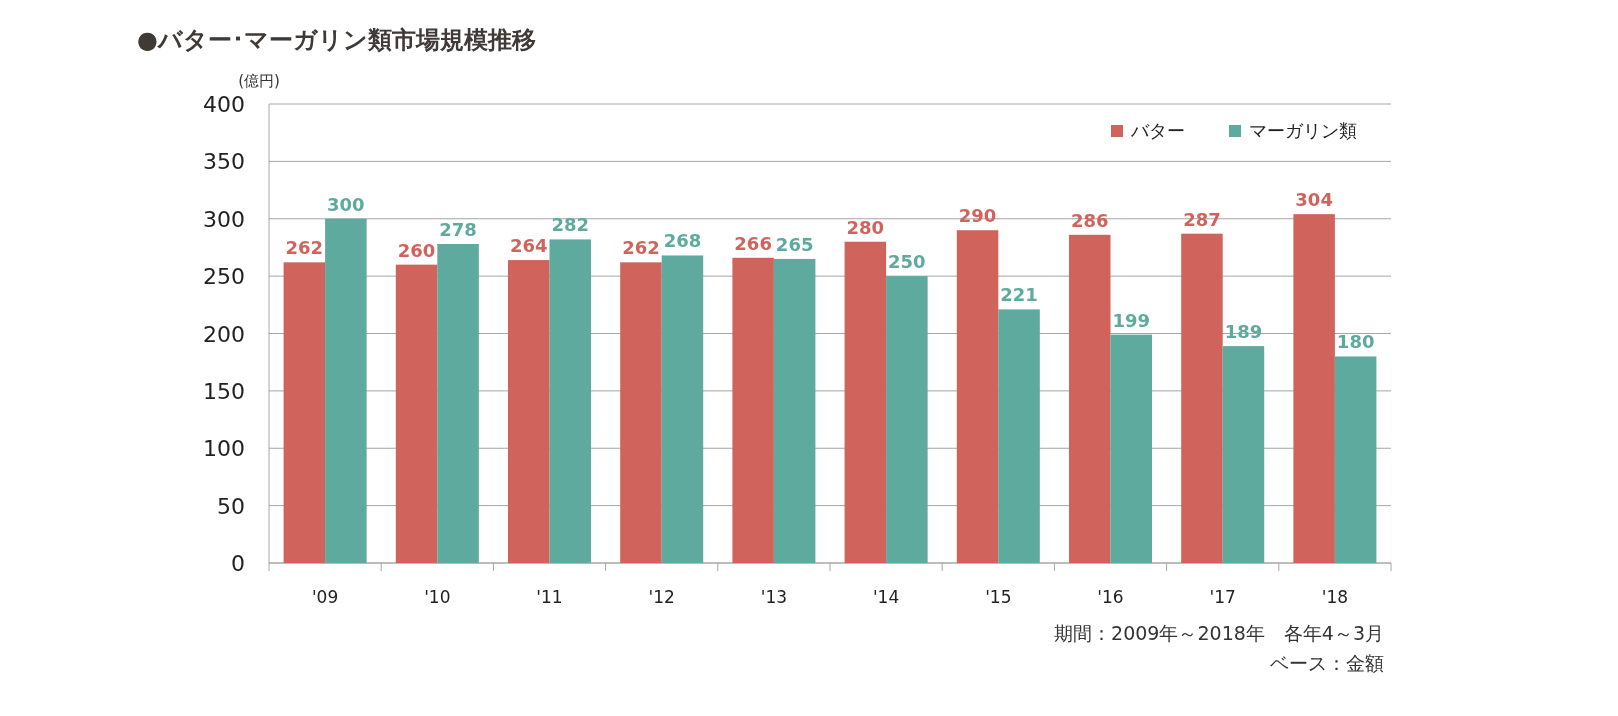 This screenshot has height=716, width=1618. I want to click on x-tick-label: '11, so click(549, 597).